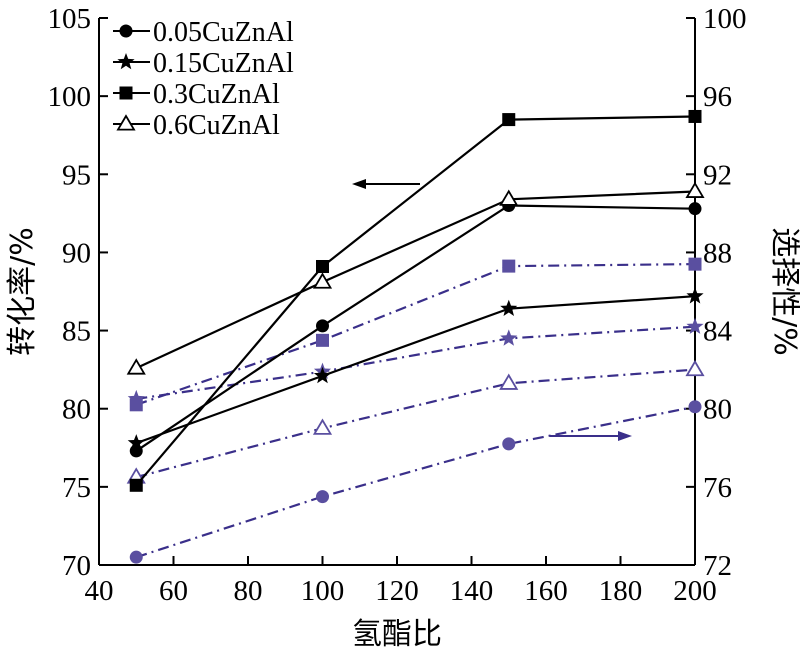  I want to click on legend-label-0.05CuZnAl: 0.05CuZnAl, so click(223, 32).